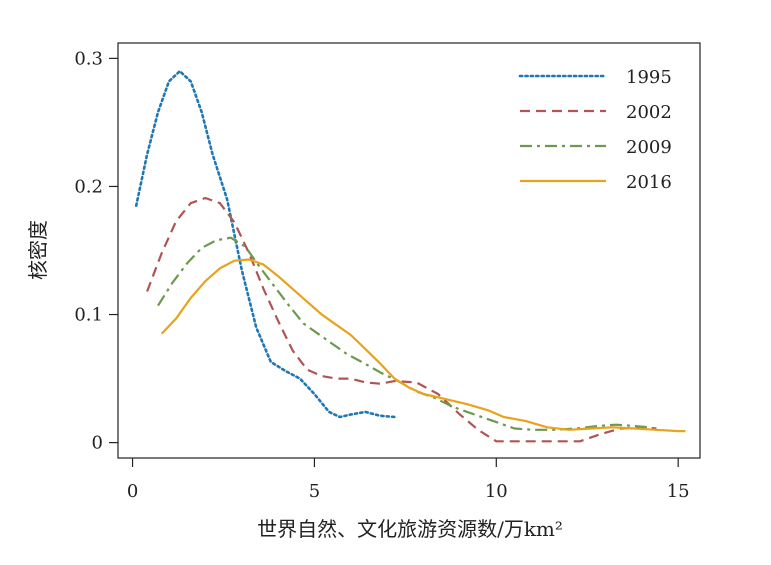 The width and height of the screenshot is (771, 565). What do you see at coordinates (649, 77) in the screenshot?
I see `legend-label-1995: 1995` at bounding box center [649, 77].